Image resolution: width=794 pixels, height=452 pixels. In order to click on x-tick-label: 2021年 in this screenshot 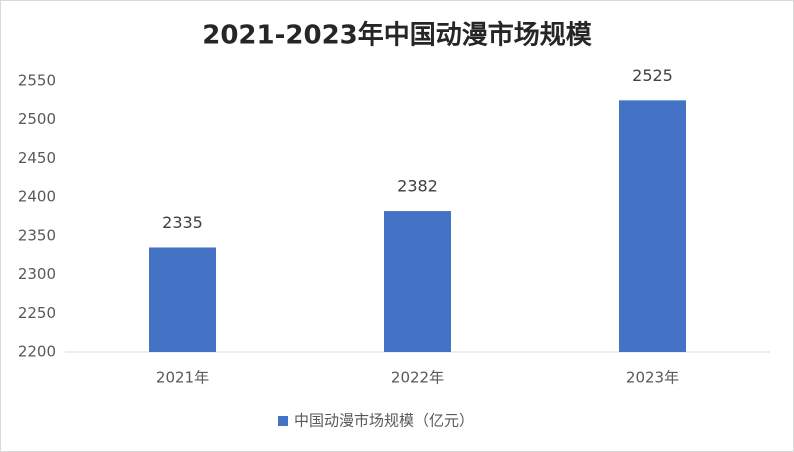, I will do `click(182, 378)`.